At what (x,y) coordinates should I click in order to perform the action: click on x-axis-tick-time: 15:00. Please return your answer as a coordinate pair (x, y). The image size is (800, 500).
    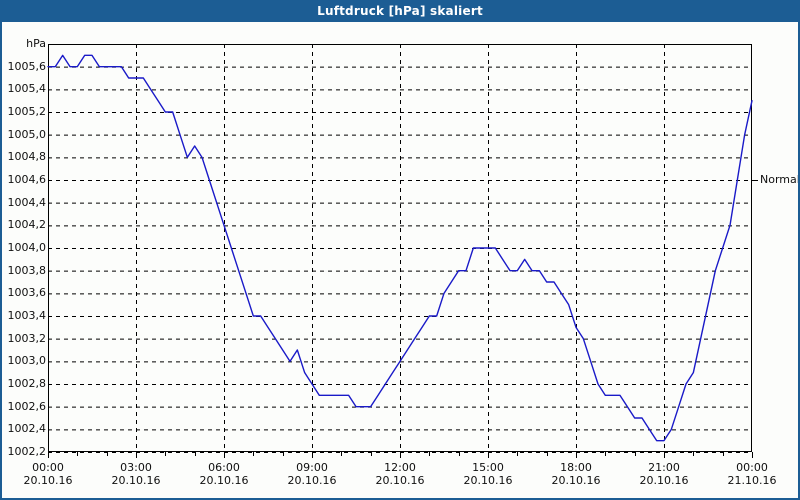
    Looking at the image, I should click on (488, 467).